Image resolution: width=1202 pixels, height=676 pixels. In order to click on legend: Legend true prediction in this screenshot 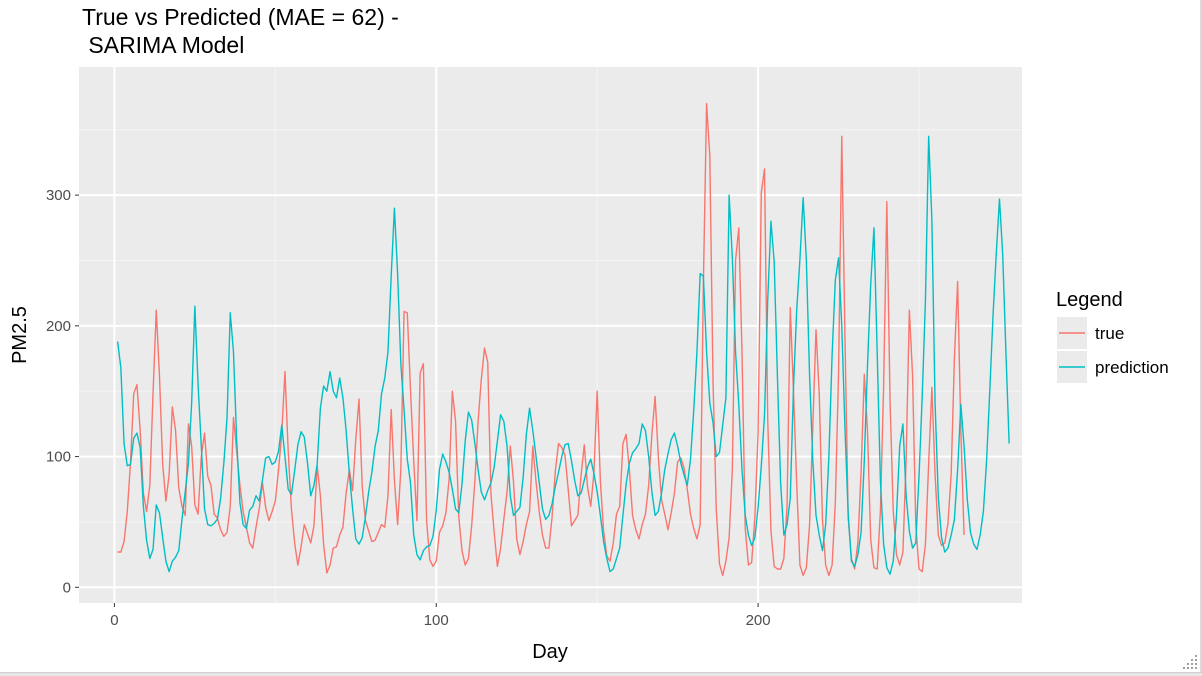, I will do `click(1112, 336)`.